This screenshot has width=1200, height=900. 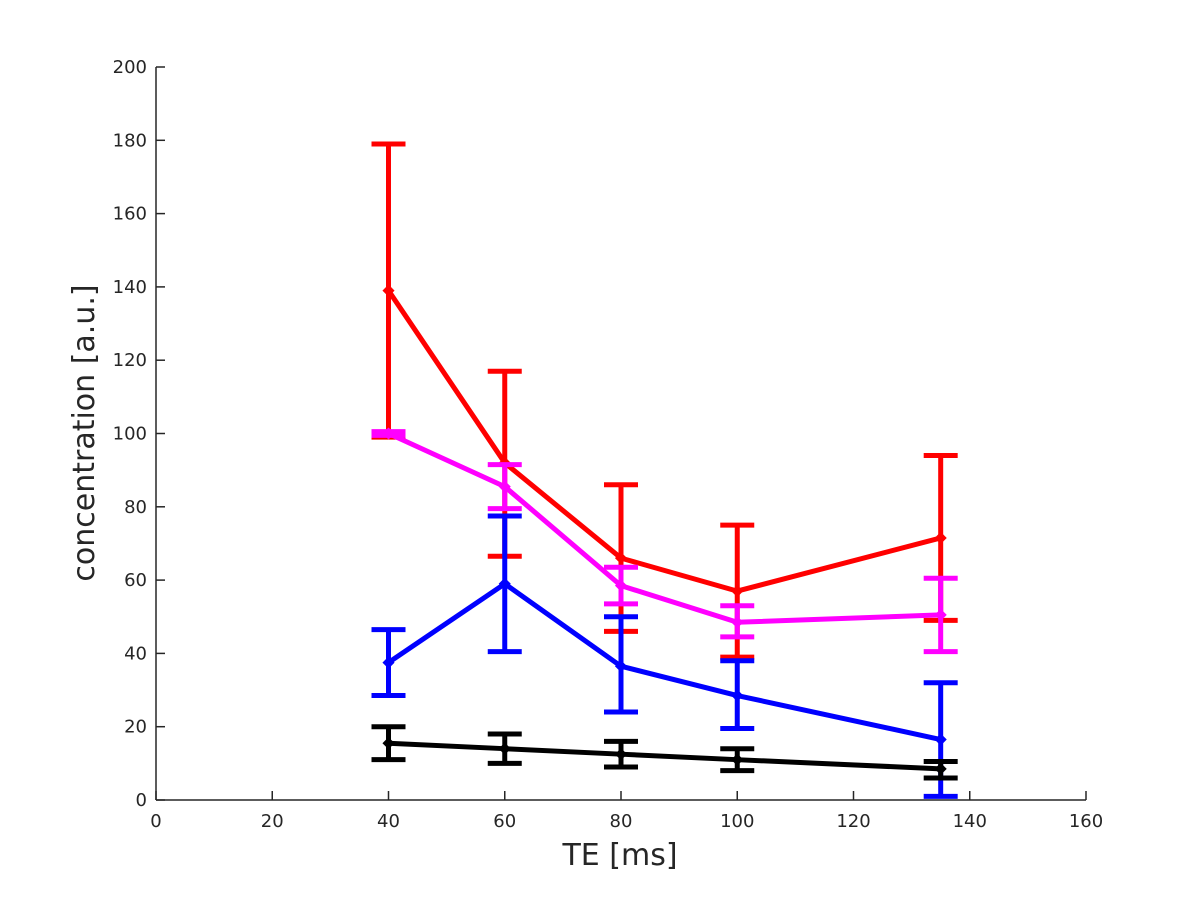 What do you see at coordinates (130, 360) in the screenshot?
I see `y-tick-label: 120` at bounding box center [130, 360].